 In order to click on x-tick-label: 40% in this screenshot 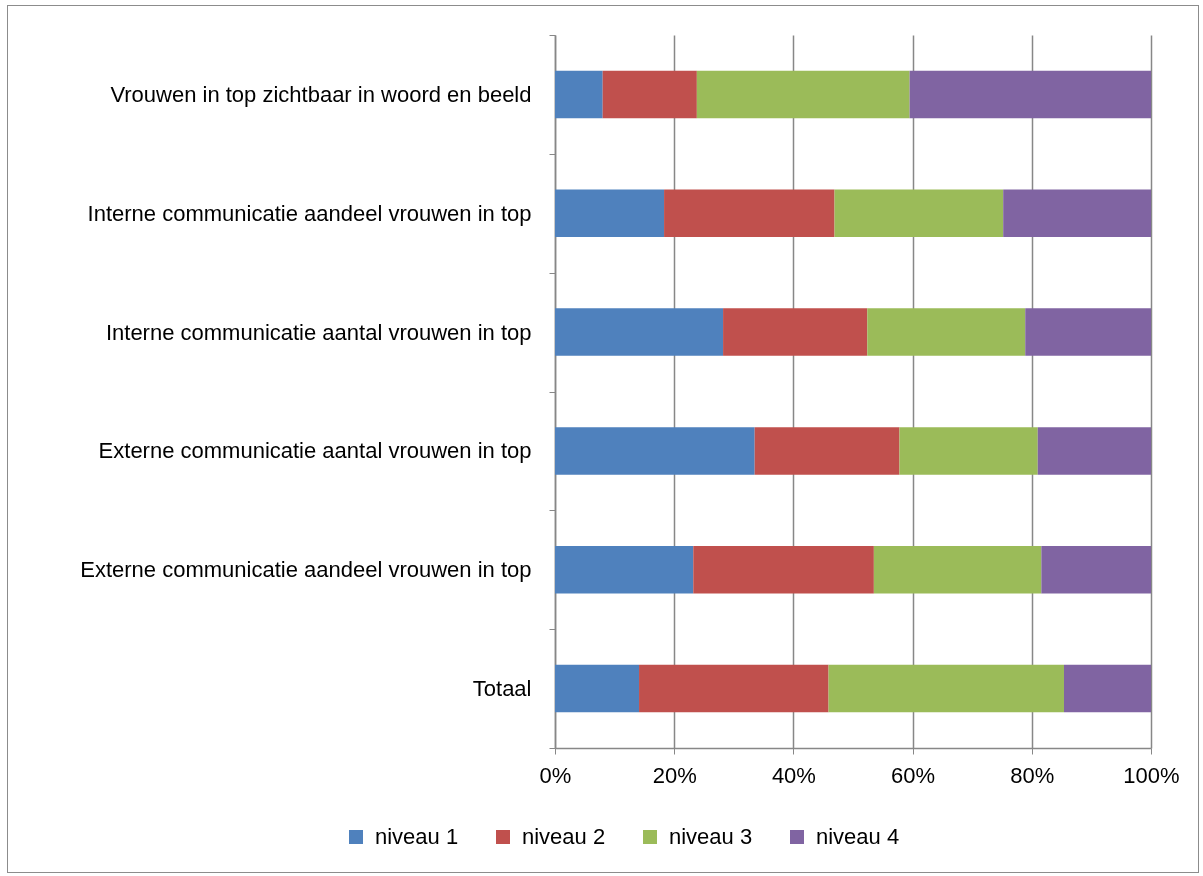, I will do `click(793, 775)`.